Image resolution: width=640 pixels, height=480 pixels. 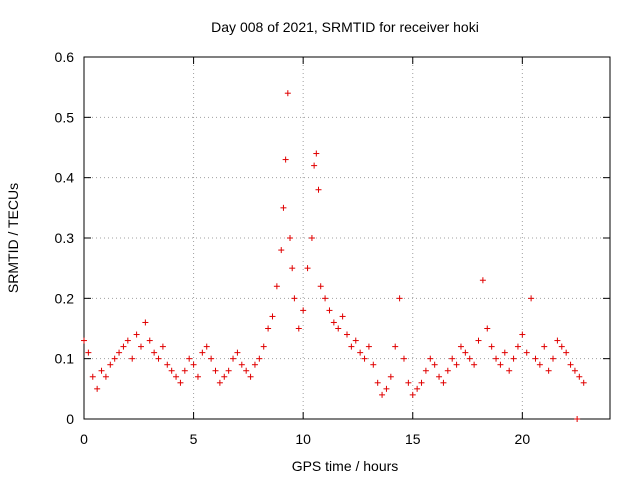 What do you see at coordinates (84, 439) in the screenshot?
I see `x-tick-label: 0` at bounding box center [84, 439].